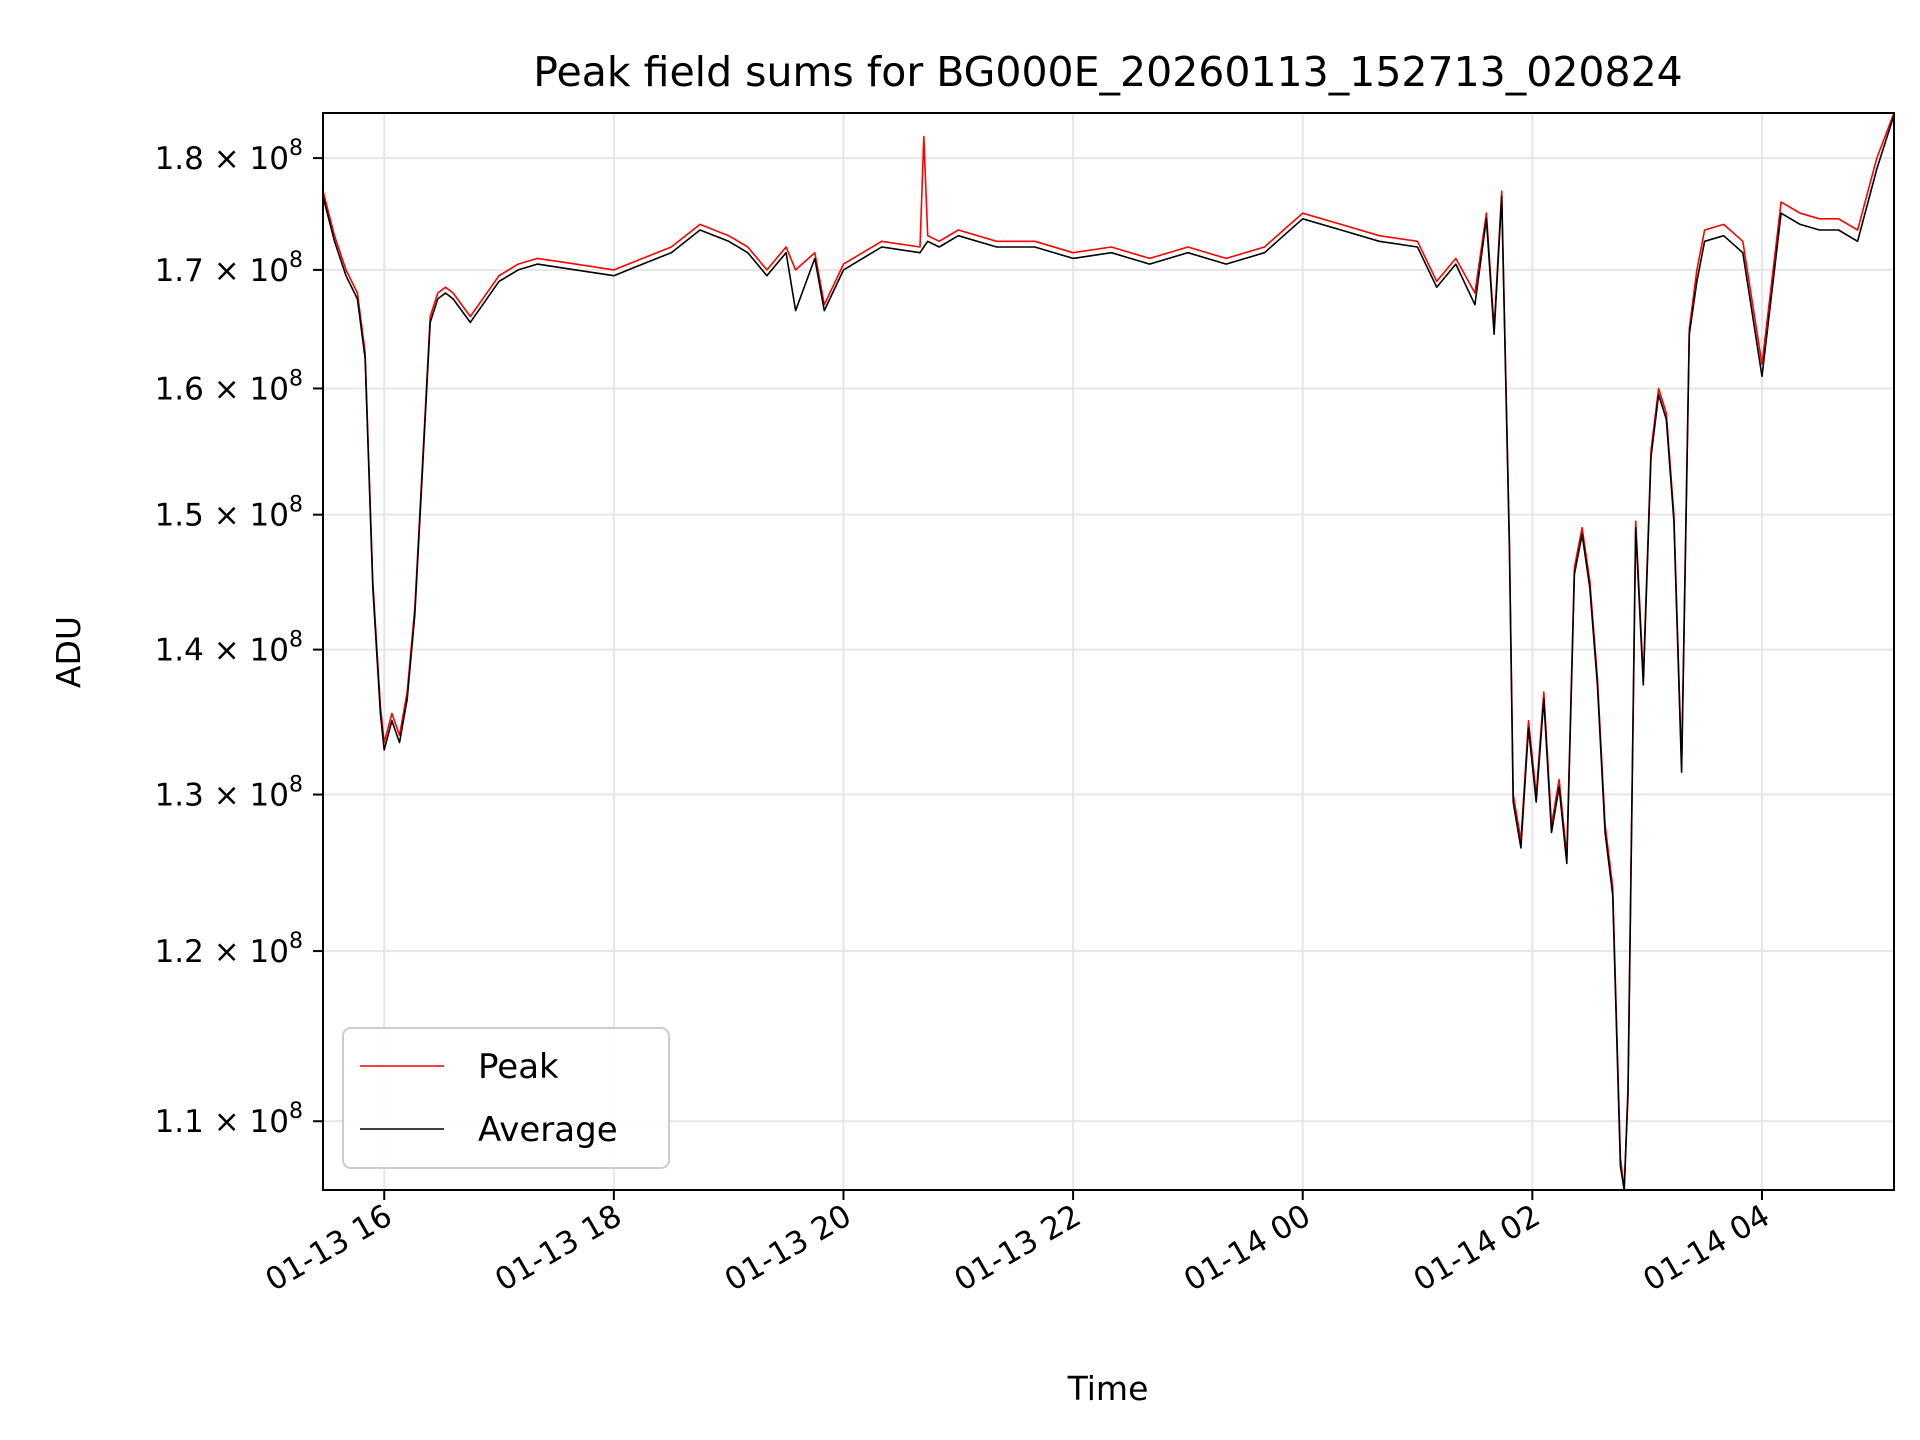 This screenshot has width=1920, height=1440. I want to click on y-tick-label: 1.7 × 108, so click(229, 268).